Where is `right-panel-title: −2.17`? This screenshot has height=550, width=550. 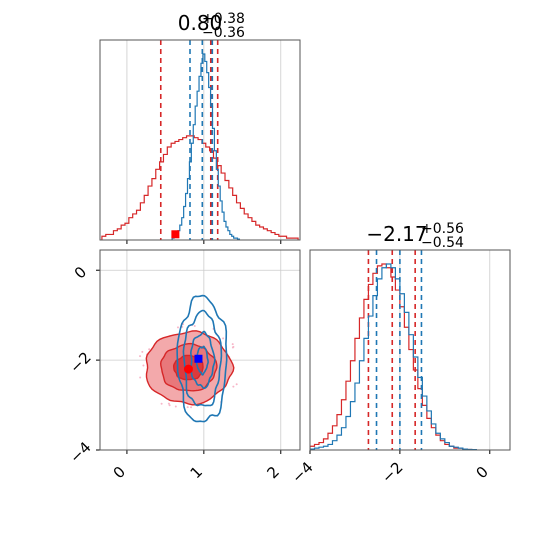 right-panel-title: −2.17 is located at coordinates (396, 234).